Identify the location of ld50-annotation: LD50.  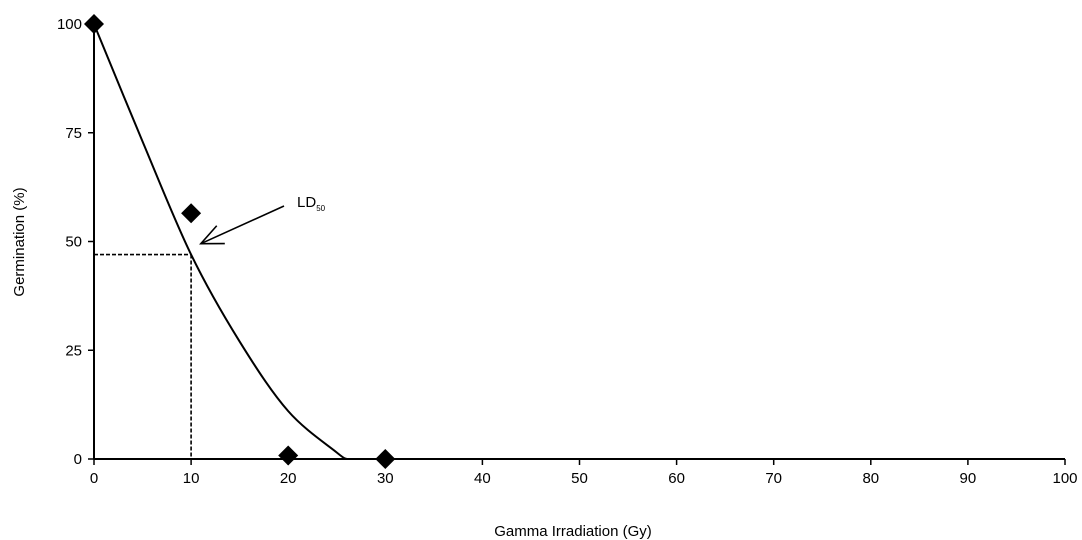
(262, 219).